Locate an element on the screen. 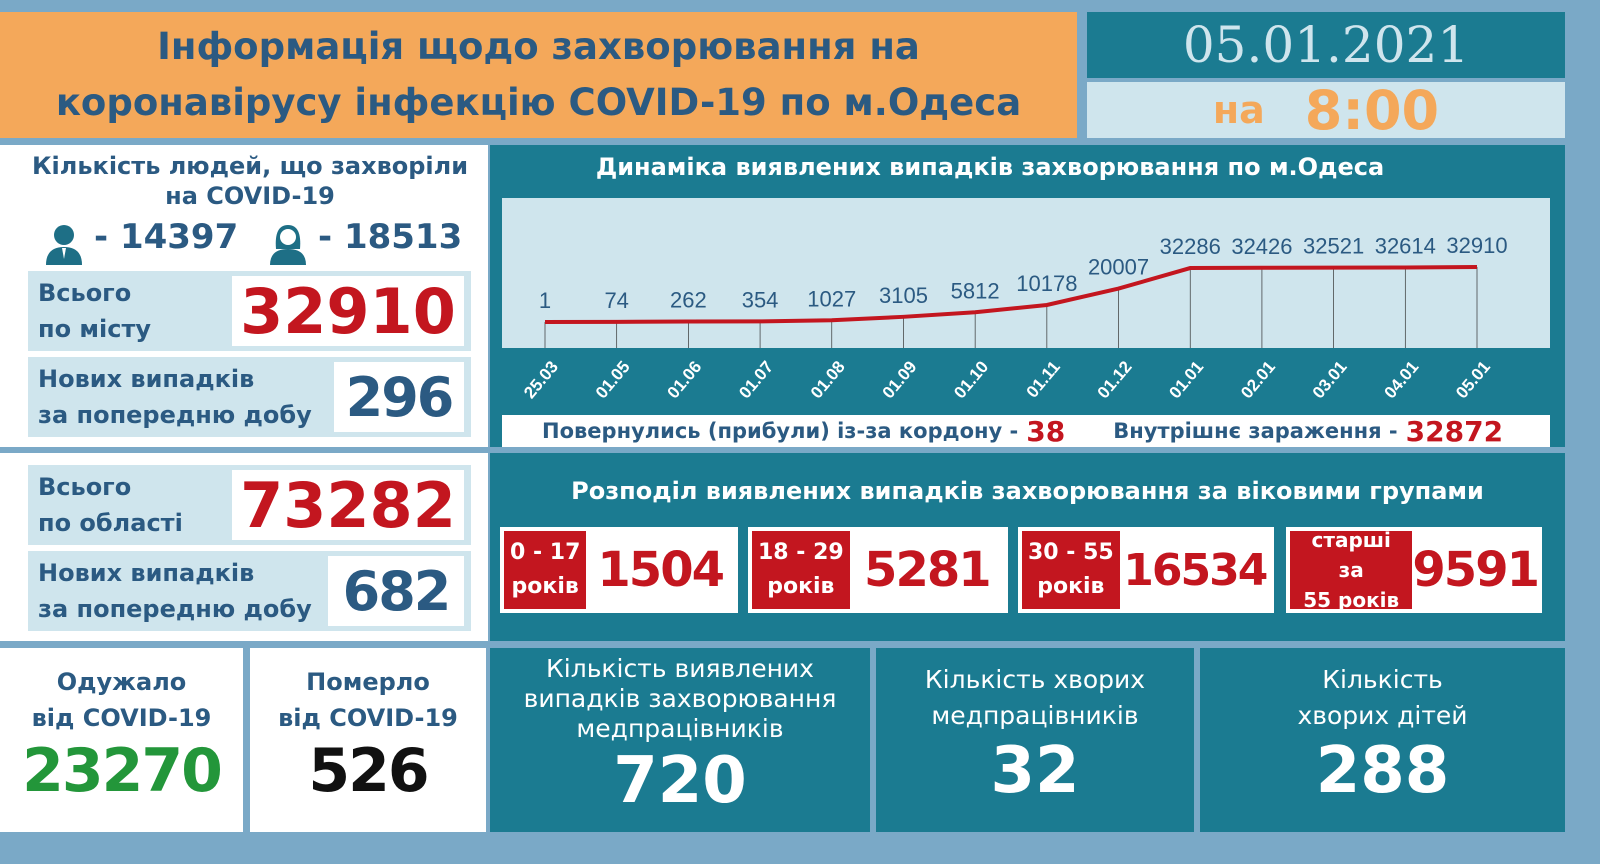 The image size is (1600, 864). city-total-label-2: по місту is located at coordinates (95, 329).